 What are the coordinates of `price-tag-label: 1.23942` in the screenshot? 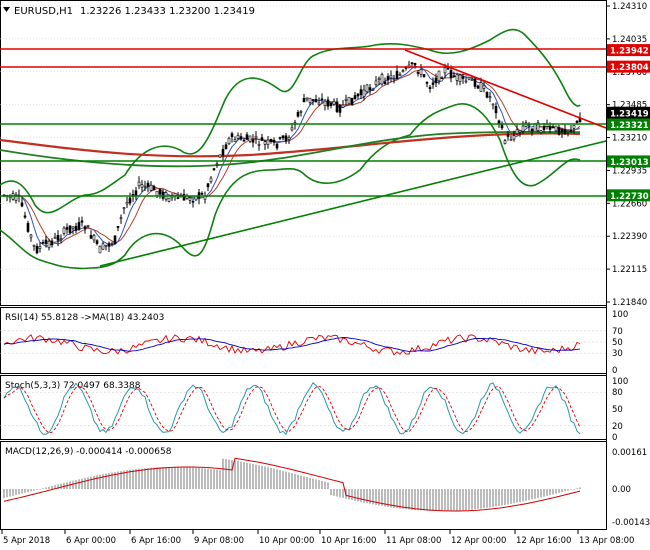 It's located at (629, 52).